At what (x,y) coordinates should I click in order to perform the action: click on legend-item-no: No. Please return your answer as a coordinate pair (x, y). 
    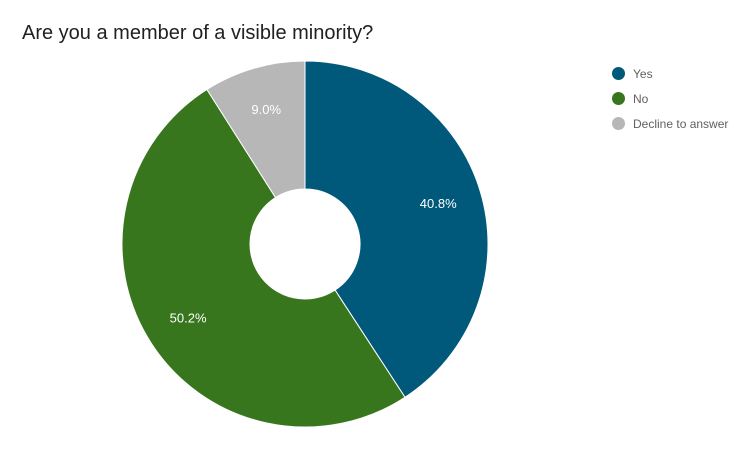
    Looking at the image, I should click on (670, 98).